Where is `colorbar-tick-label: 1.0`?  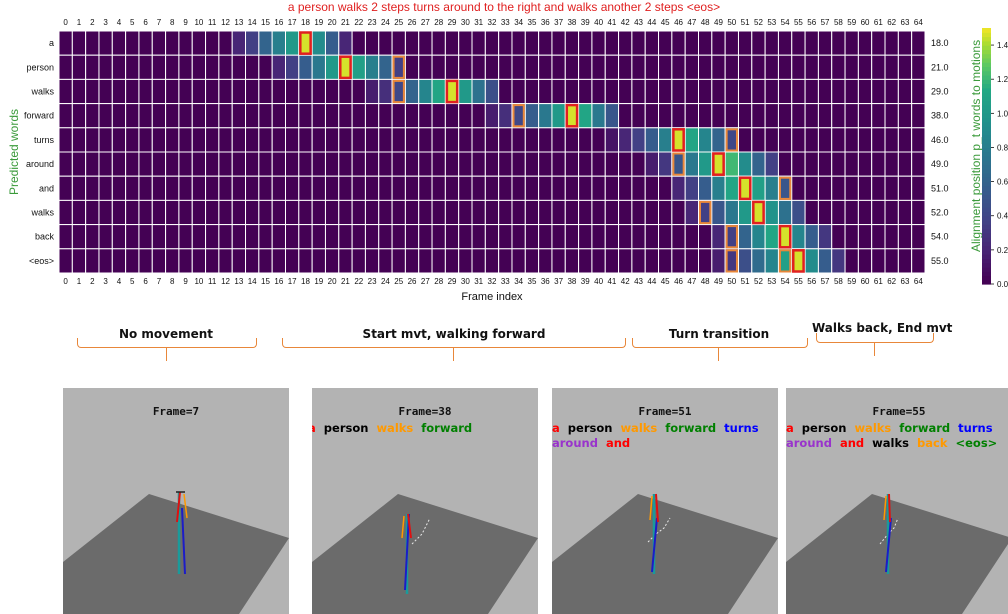 colorbar-tick-label: 1.0 is located at coordinates (1002, 113).